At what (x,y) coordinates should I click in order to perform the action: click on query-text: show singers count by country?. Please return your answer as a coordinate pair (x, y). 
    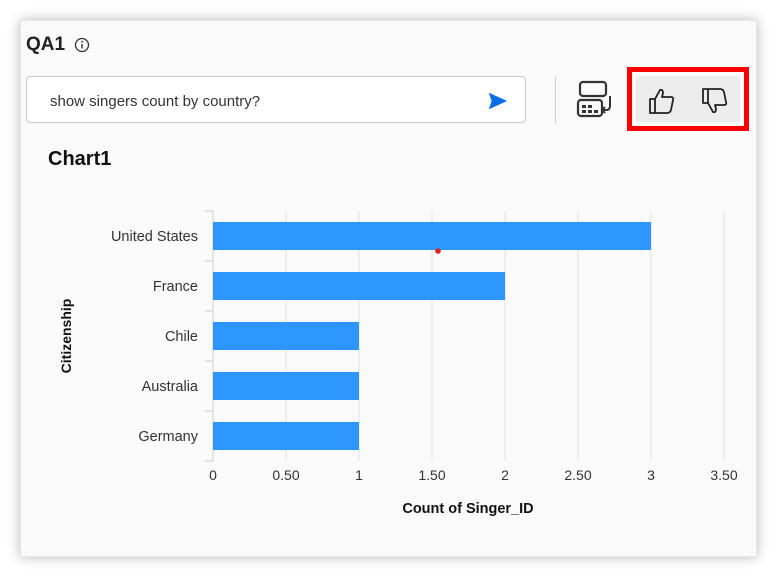
    Looking at the image, I should click on (155, 101).